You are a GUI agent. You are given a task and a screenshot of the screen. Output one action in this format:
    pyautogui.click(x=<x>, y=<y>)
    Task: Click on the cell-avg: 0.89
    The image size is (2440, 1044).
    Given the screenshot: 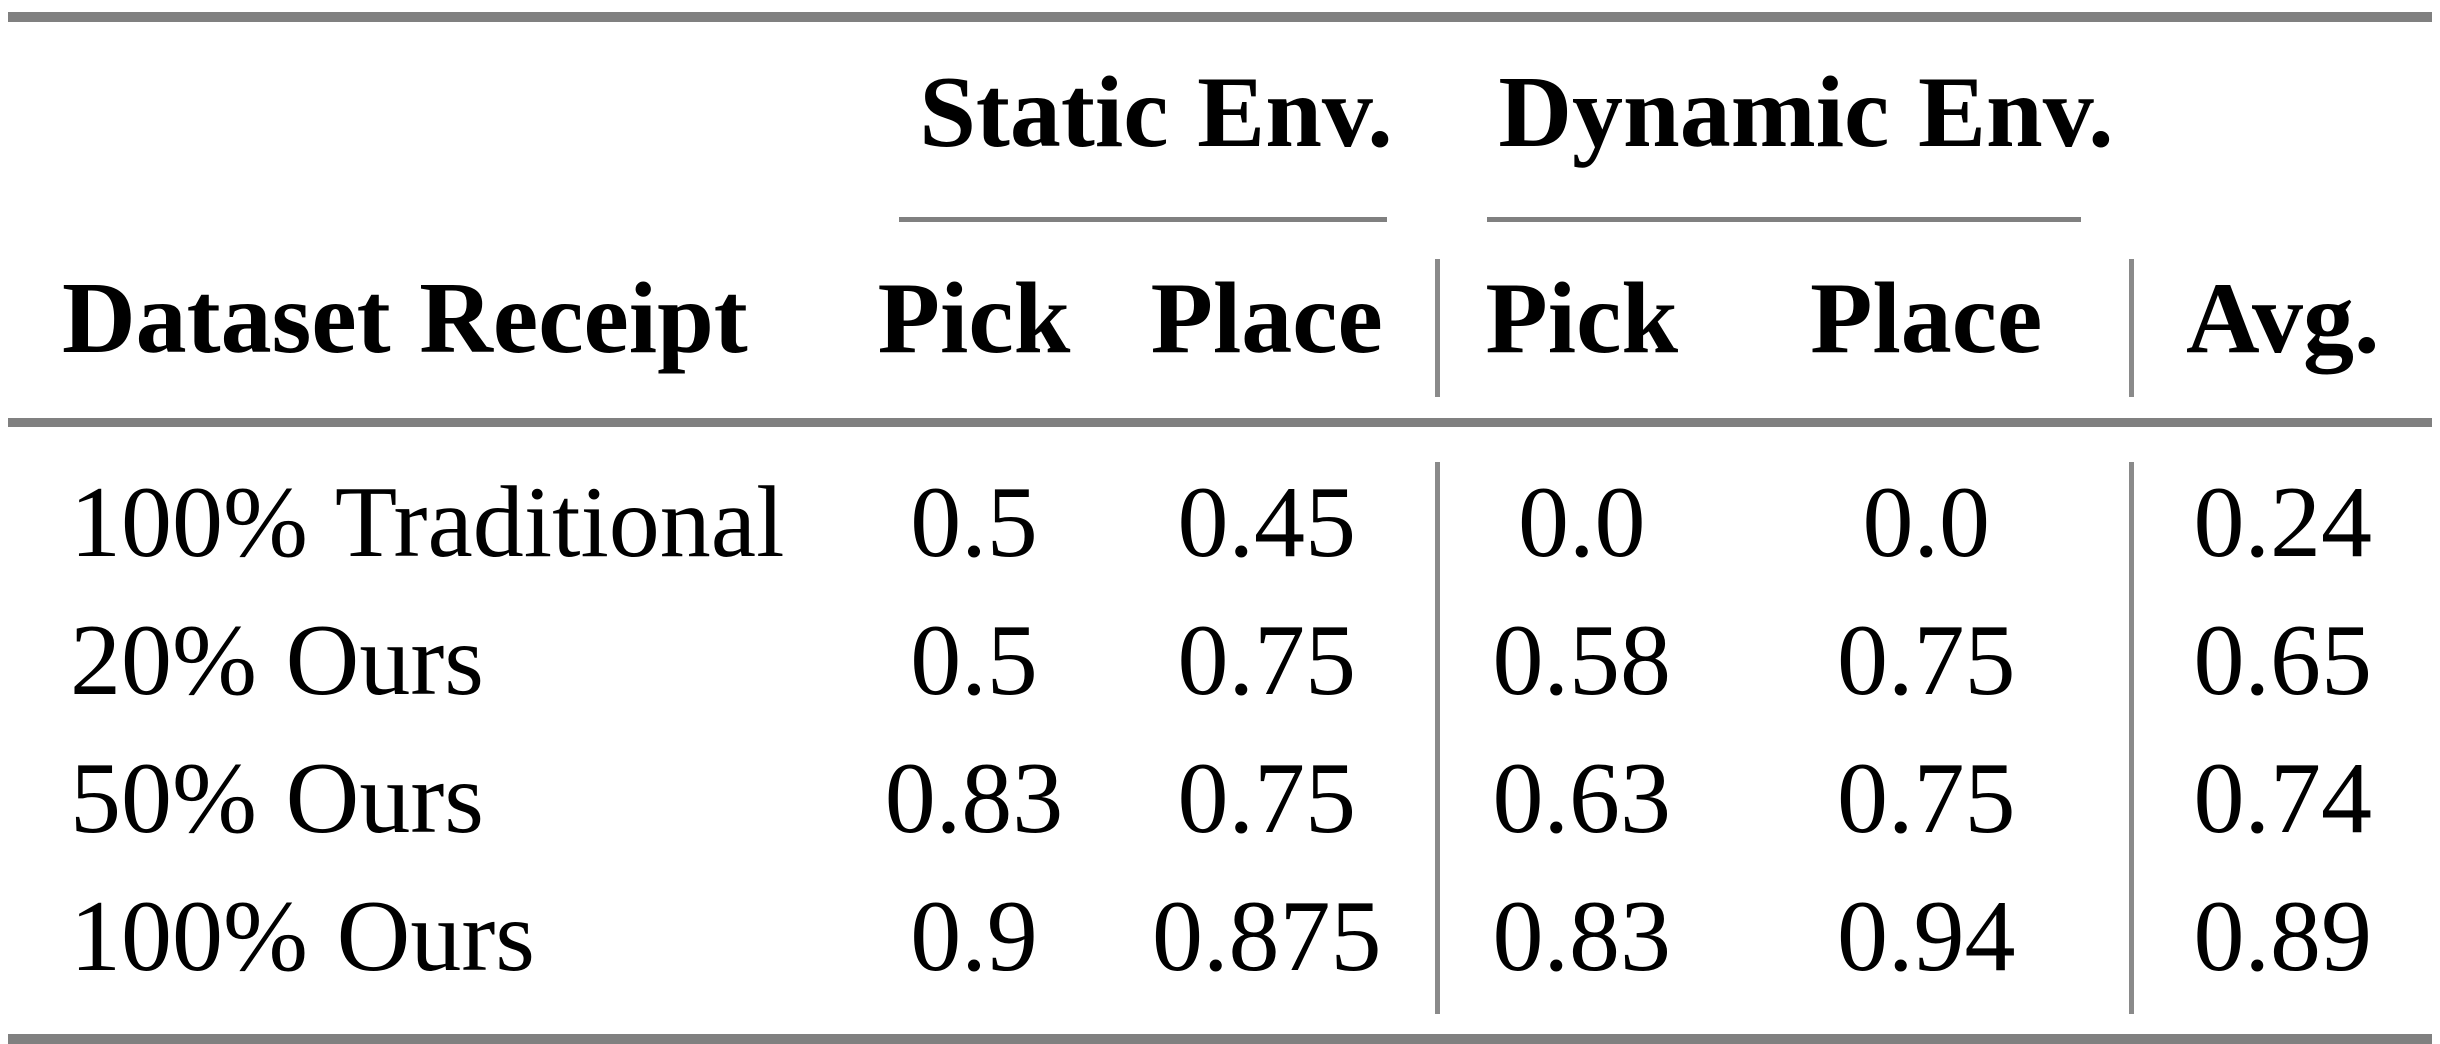 What is the action you would take?
    pyautogui.click(x=2280, y=945)
    